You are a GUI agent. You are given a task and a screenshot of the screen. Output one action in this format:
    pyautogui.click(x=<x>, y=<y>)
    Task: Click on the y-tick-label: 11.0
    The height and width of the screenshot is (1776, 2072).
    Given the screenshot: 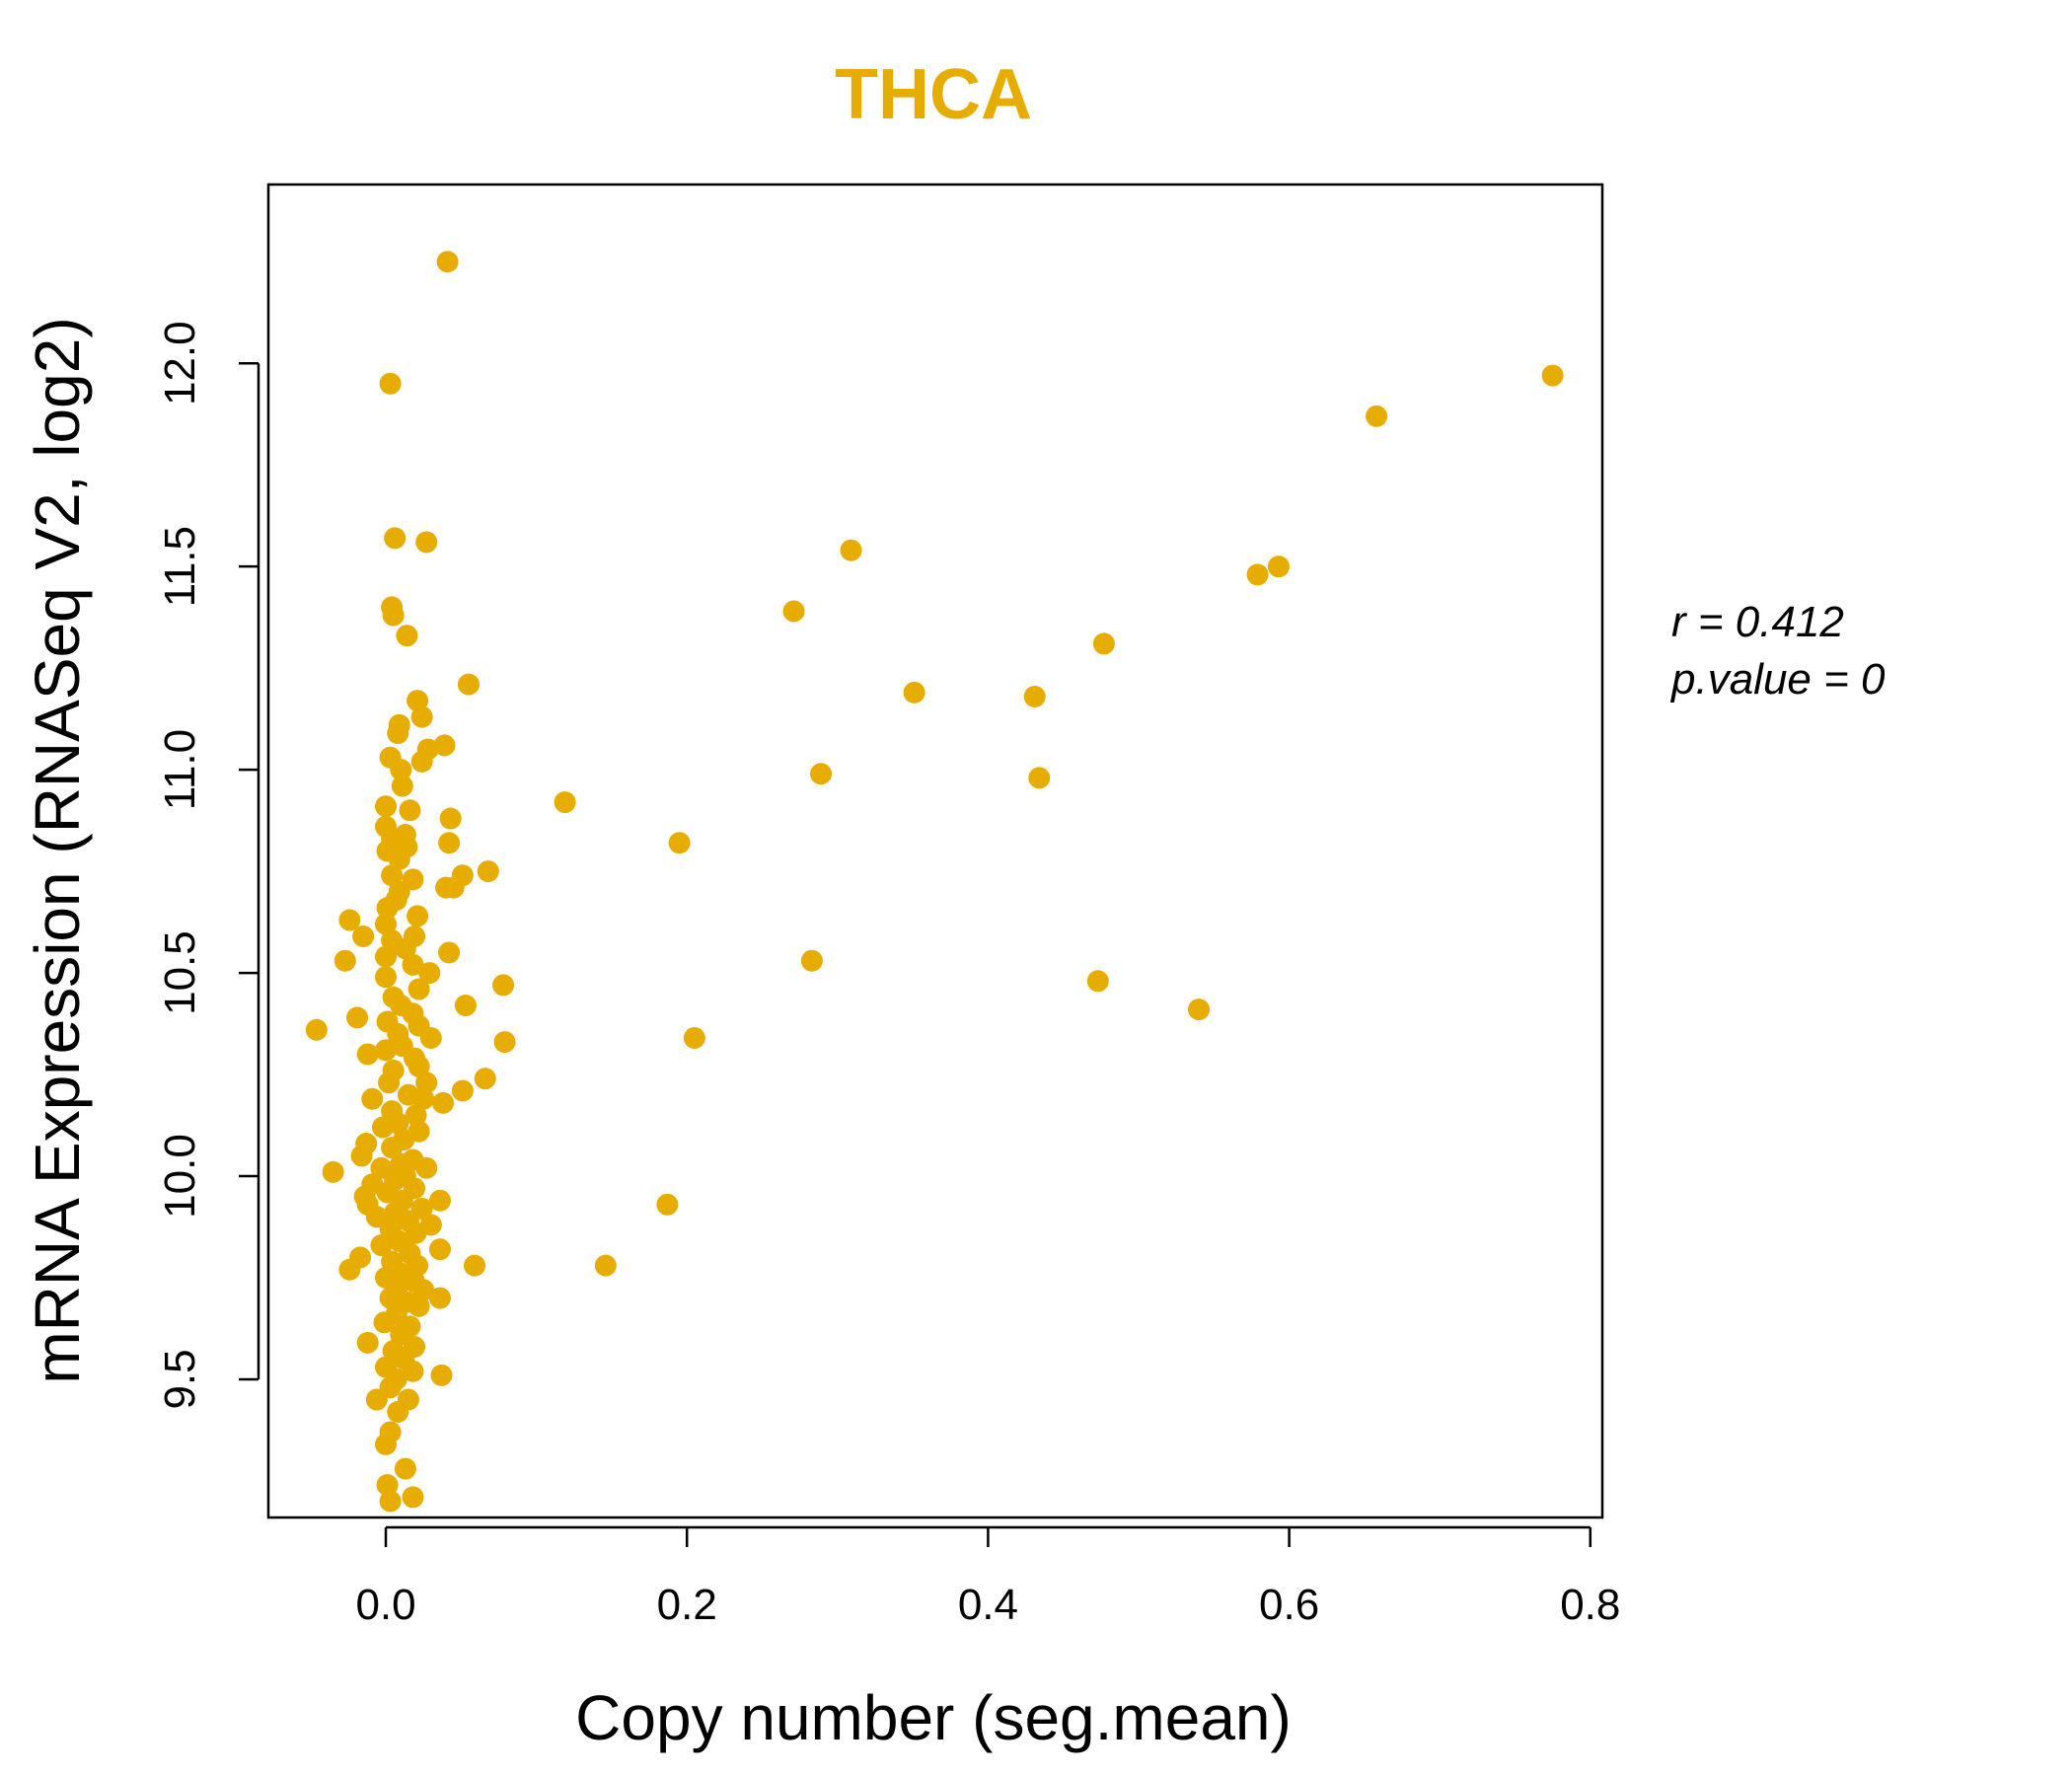 What is the action you would take?
    pyautogui.click(x=180, y=770)
    